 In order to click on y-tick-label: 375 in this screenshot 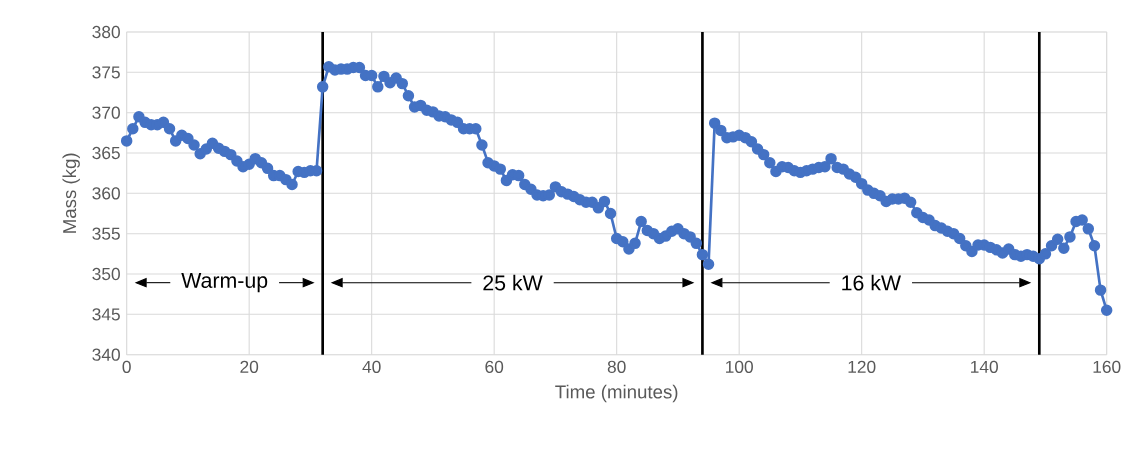, I will do `click(106, 72)`.